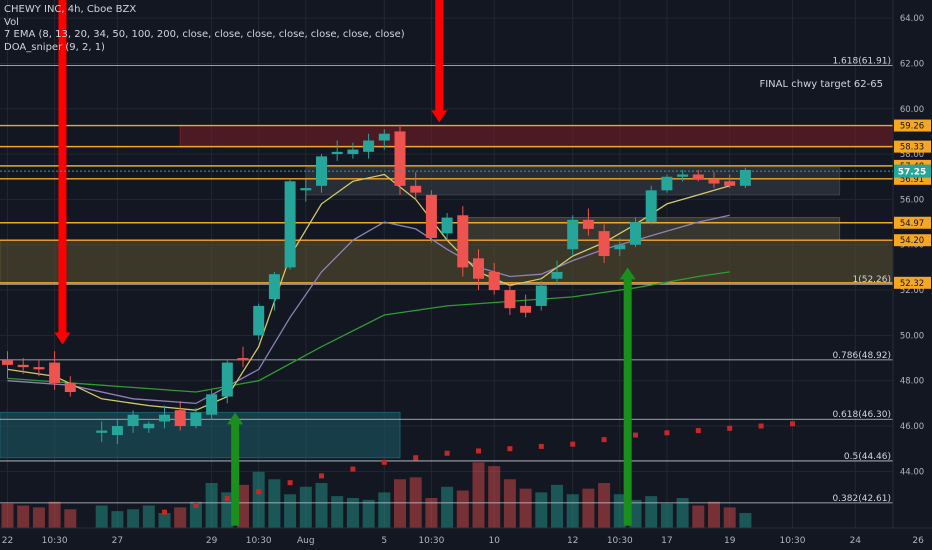  Describe the element at coordinates (306, 541) in the screenshot. I see `time-tick-label: Aug` at that location.